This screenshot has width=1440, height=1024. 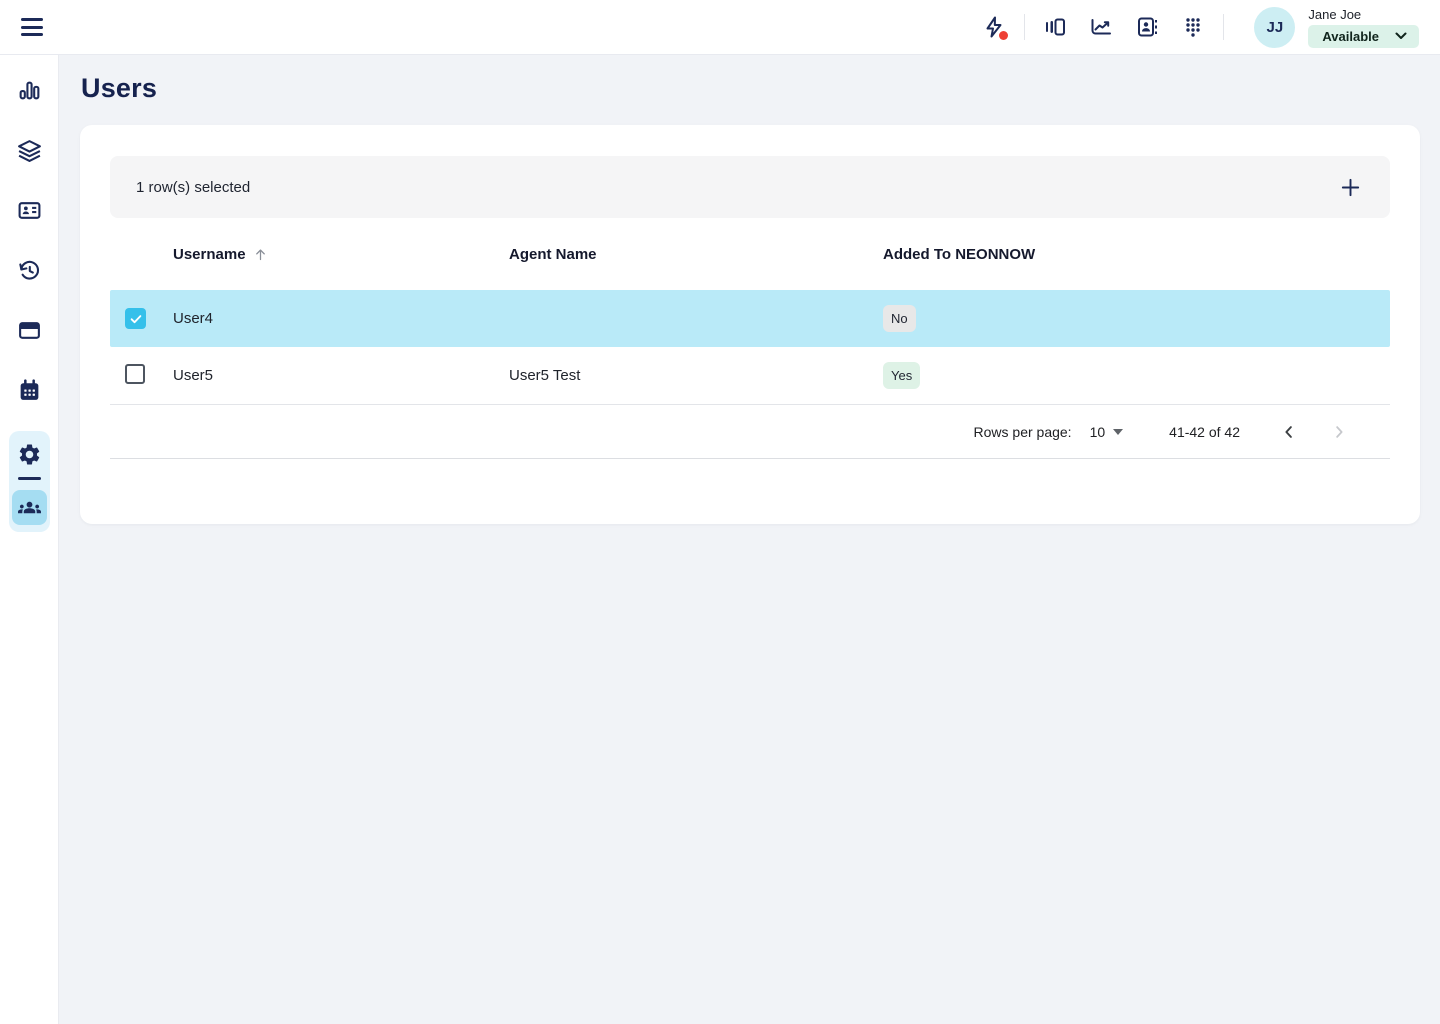 I want to click on avatar-initials: JJ, so click(x=1275, y=27).